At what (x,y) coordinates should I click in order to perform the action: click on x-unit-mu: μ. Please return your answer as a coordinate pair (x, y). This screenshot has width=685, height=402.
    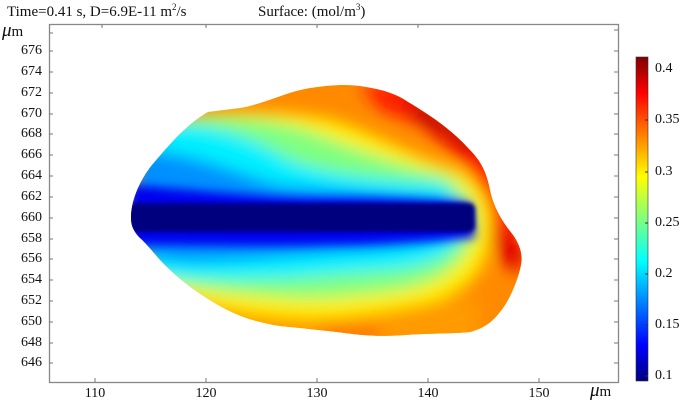
    Looking at the image, I should click on (595, 390).